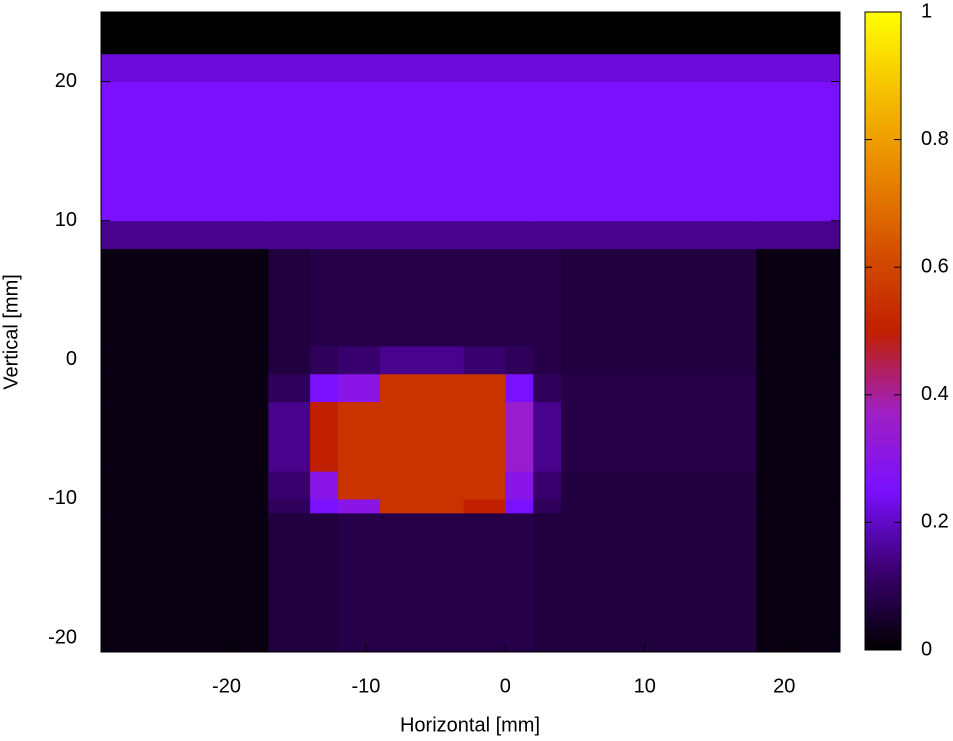  I want to click on y-axis-label: Vertical [mm], so click(11, 332).